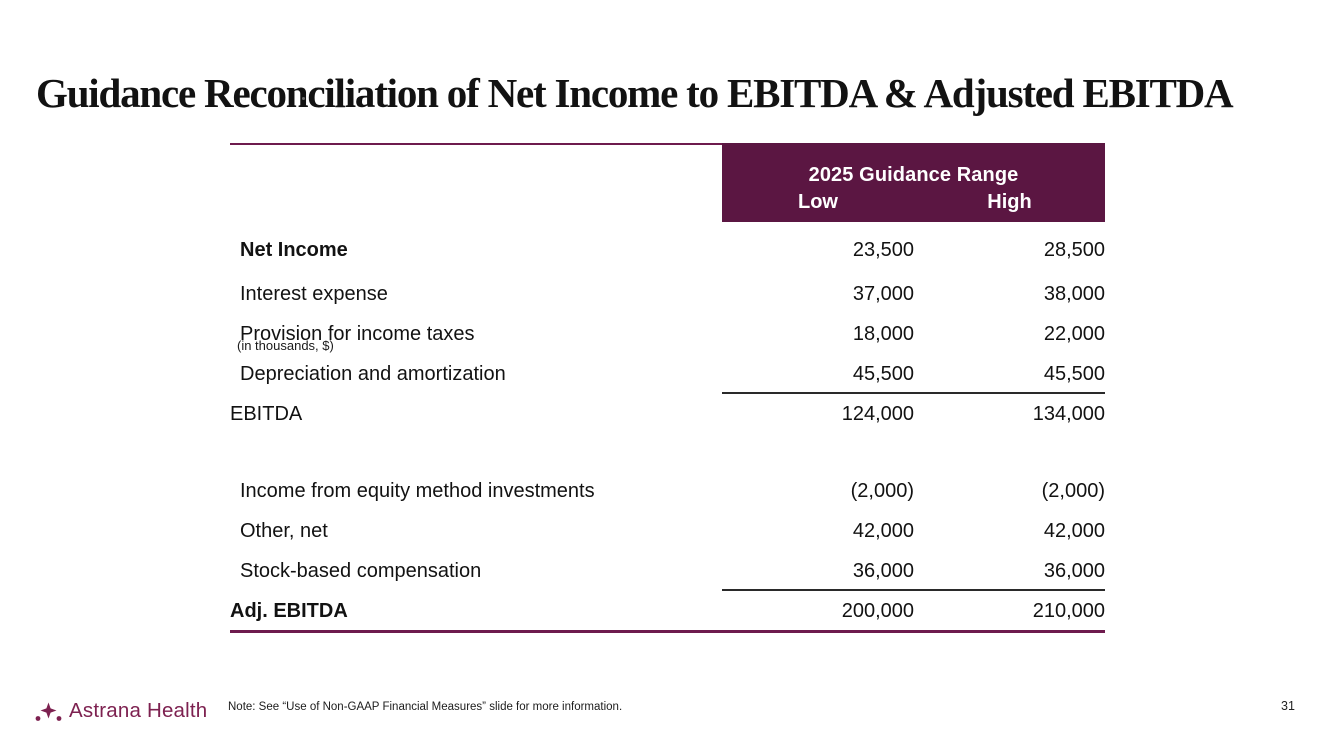  What do you see at coordinates (1074, 373) in the screenshot?
I see `row-value-high: 45,500` at bounding box center [1074, 373].